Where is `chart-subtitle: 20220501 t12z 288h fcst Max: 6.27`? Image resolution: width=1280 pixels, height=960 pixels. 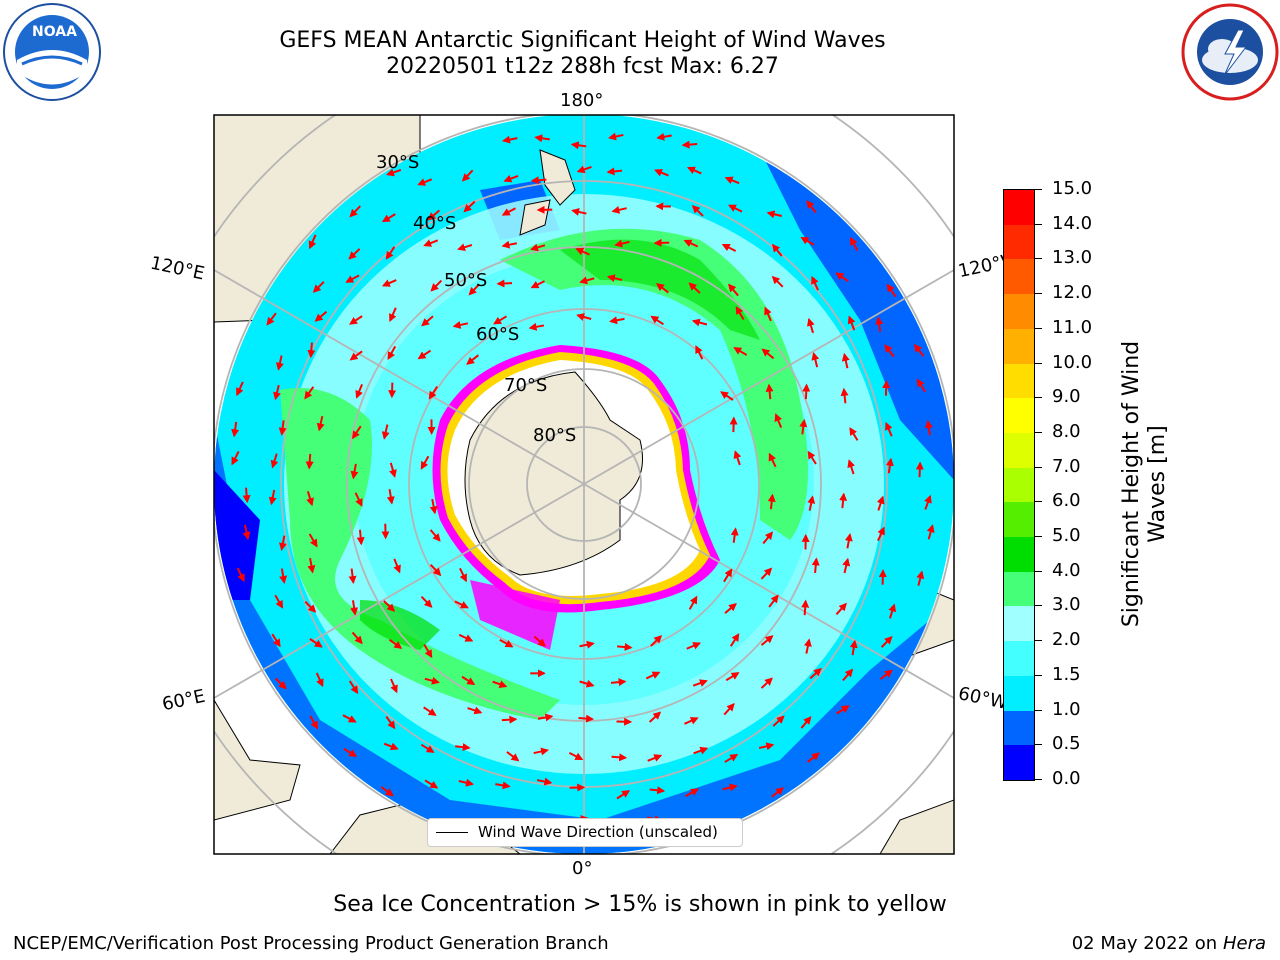 chart-subtitle: 20220501 t12z 288h fcst Max: 6.27 is located at coordinates (582, 66).